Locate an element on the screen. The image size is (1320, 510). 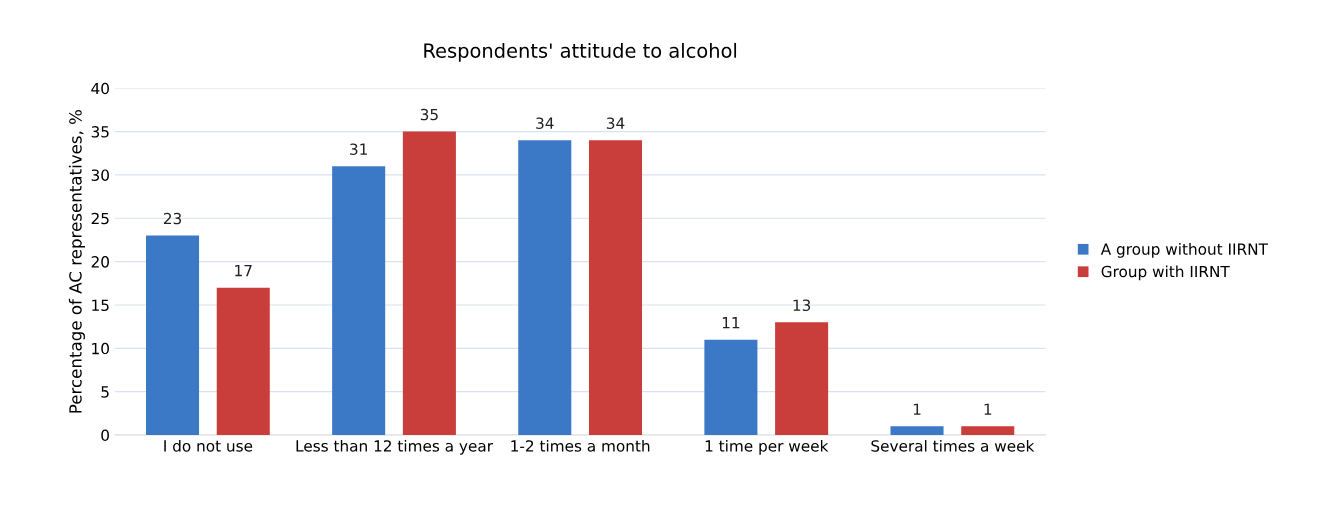
y-tick-label: 0 is located at coordinates (105, 435).